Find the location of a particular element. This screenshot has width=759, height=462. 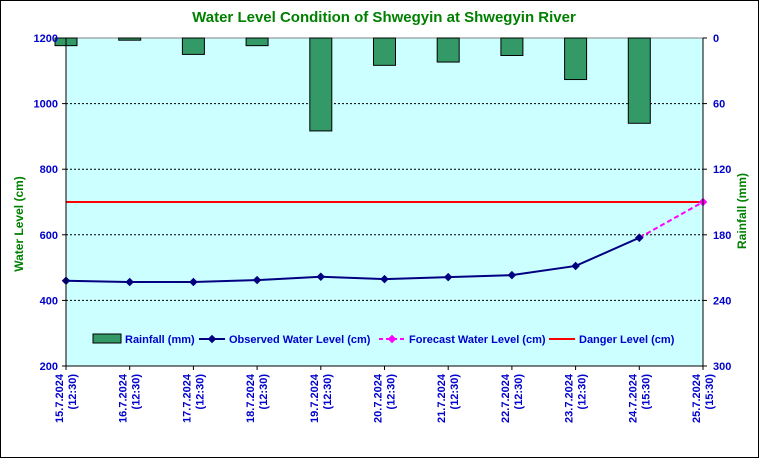

y-tick-label-left: 1200 is located at coordinates (46, 39).